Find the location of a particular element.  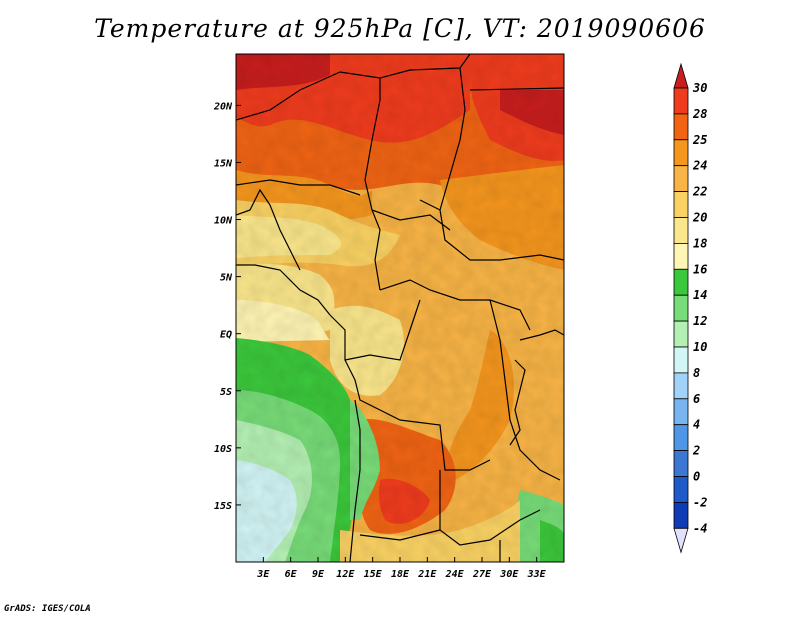

colorbar-level-label: 2 is located at coordinates (696, 451).